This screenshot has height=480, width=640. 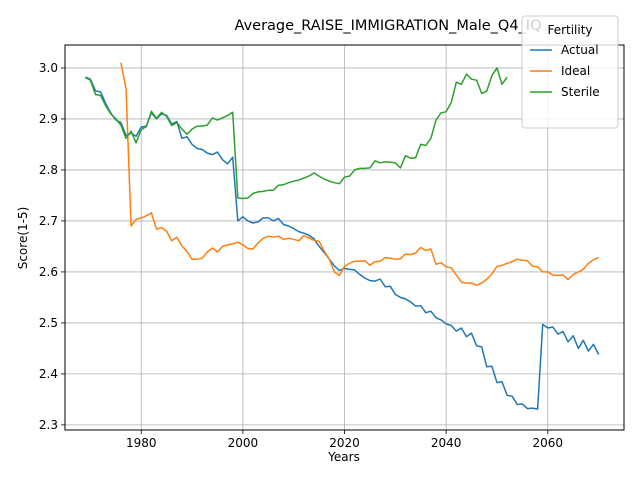 I want to click on y-tick-label: 2.4, so click(x=48, y=374).